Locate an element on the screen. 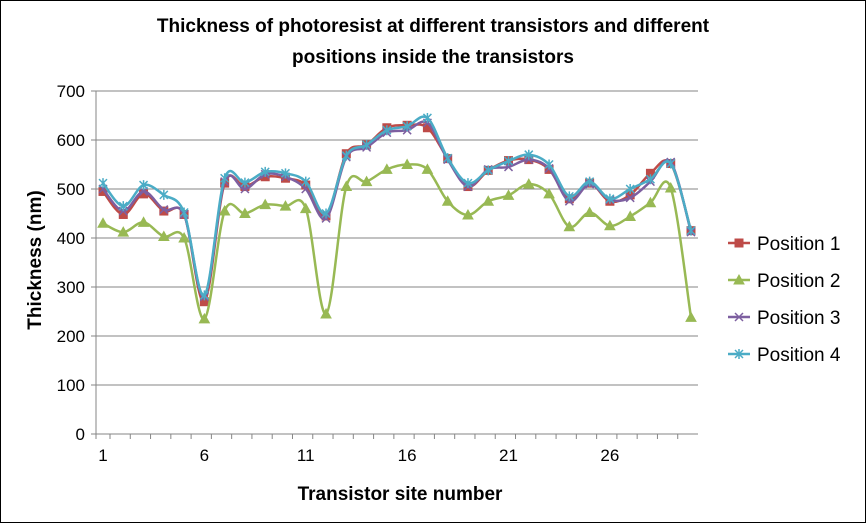  legend-item: Position 4 is located at coordinates (784, 355).